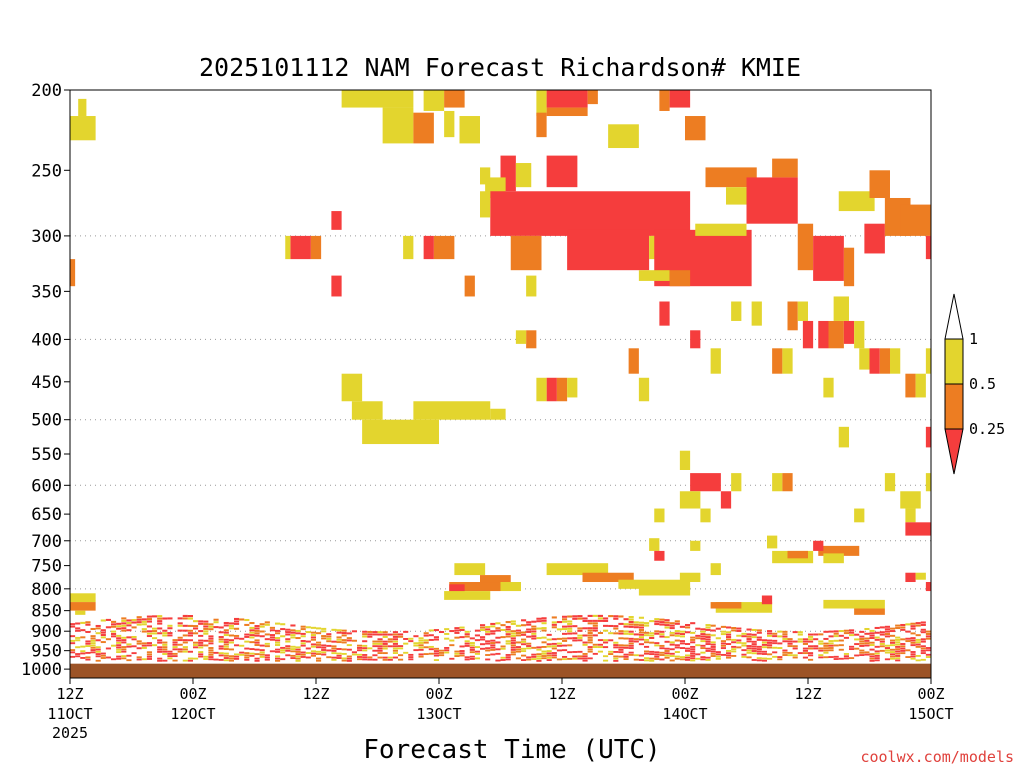 The height and width of the screenshot is (768, 1024). What do you see at coordinates (937, 757) in the screenshot?
I see `credit-link: coolwx.com/models` at bounding box center [937, 757].